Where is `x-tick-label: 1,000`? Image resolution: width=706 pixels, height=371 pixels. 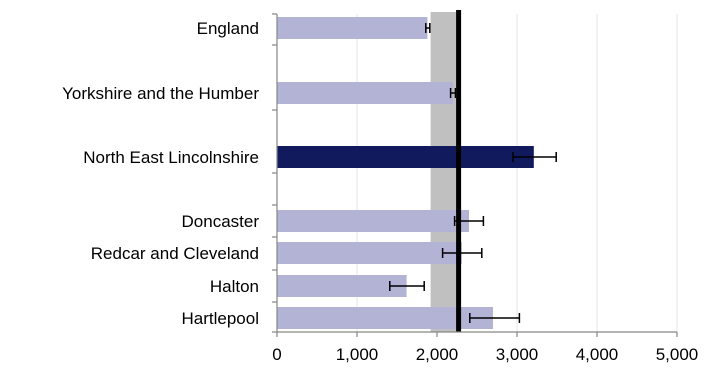 x-tick-label: 1,000 is located at coordinates (357, 354).